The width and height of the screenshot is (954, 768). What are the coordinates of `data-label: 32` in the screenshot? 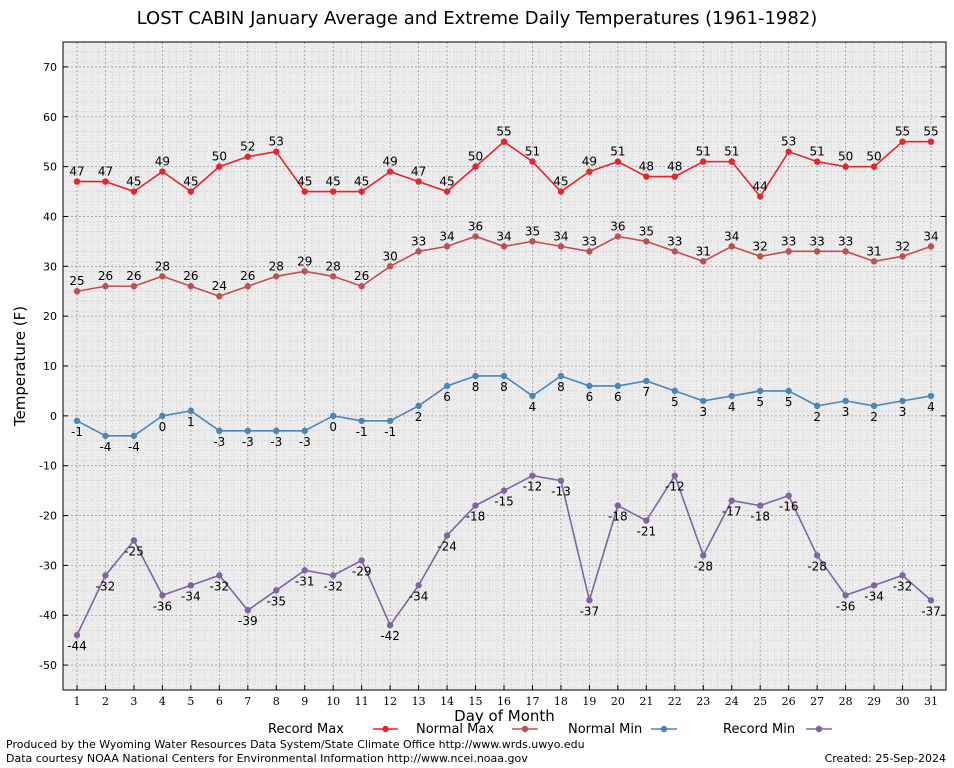 It's located at (902, 246).